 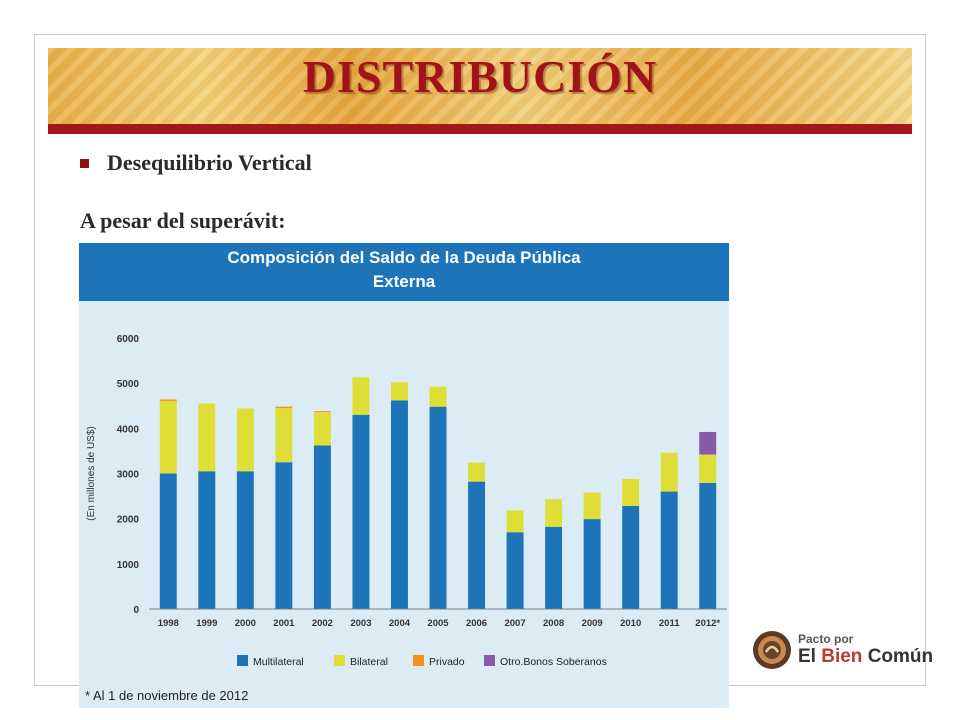 I want to click on chart-footnote: * Al 1 de noviembre de 2012, so click(x=167, y=695).